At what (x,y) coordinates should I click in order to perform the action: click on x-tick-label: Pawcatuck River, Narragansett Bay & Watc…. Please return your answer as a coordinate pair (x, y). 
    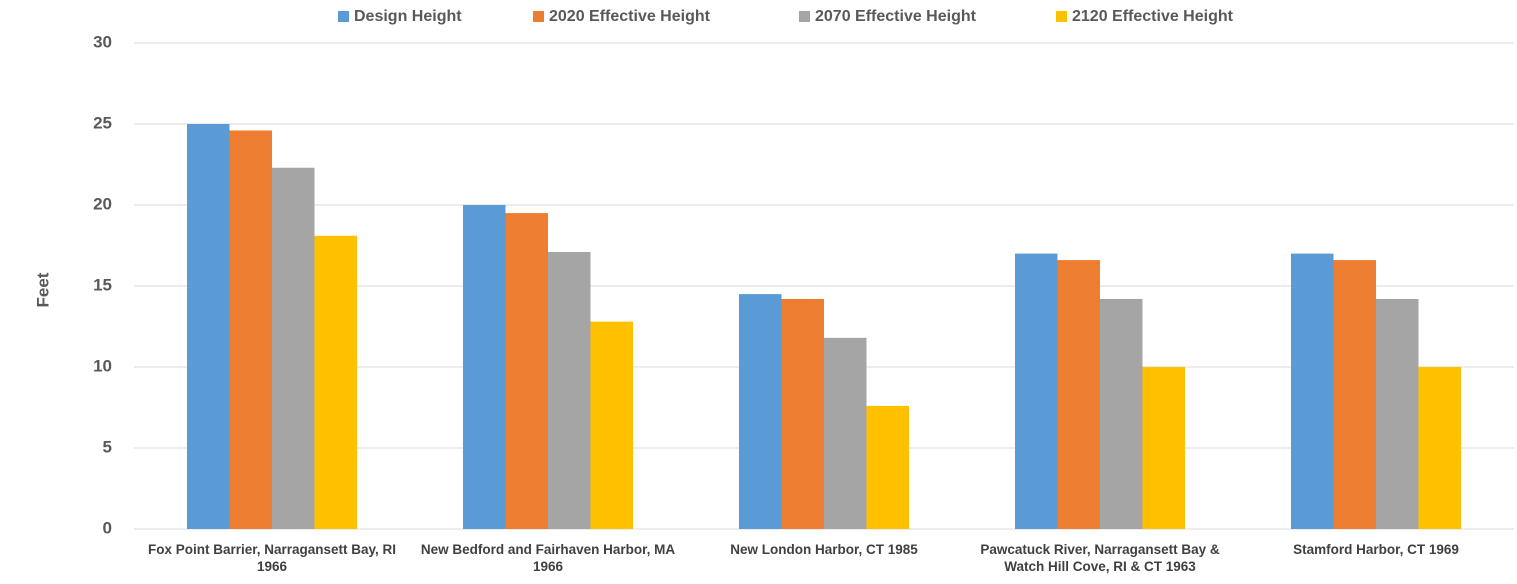
    Looking at the image, I should click on (1100, 558).